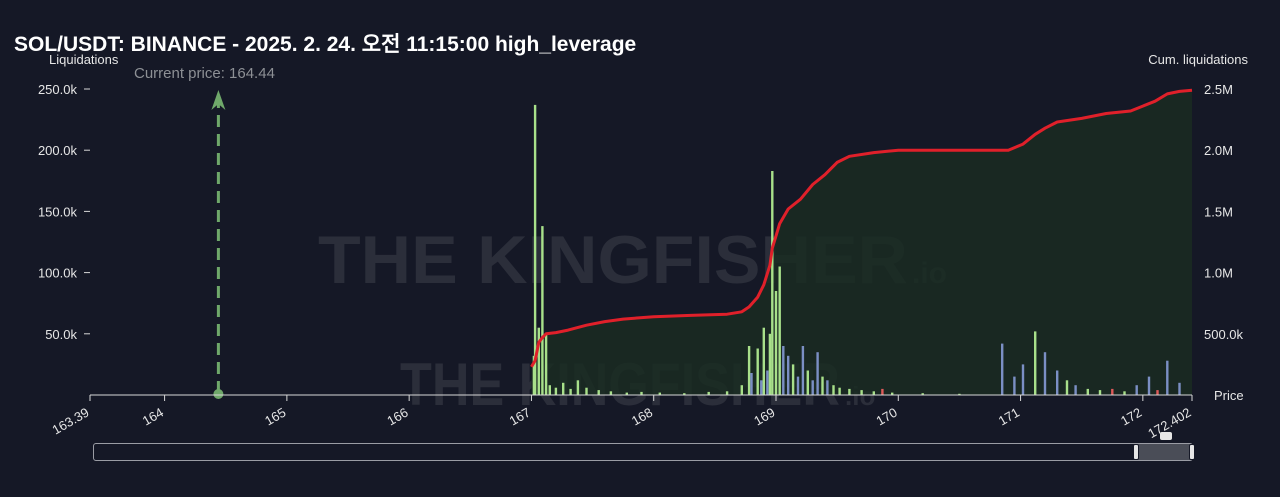  Describe the element at coordinates (1218, 211) in the screenshot. I see `right-y-tick-2: 1.5M` at that location.